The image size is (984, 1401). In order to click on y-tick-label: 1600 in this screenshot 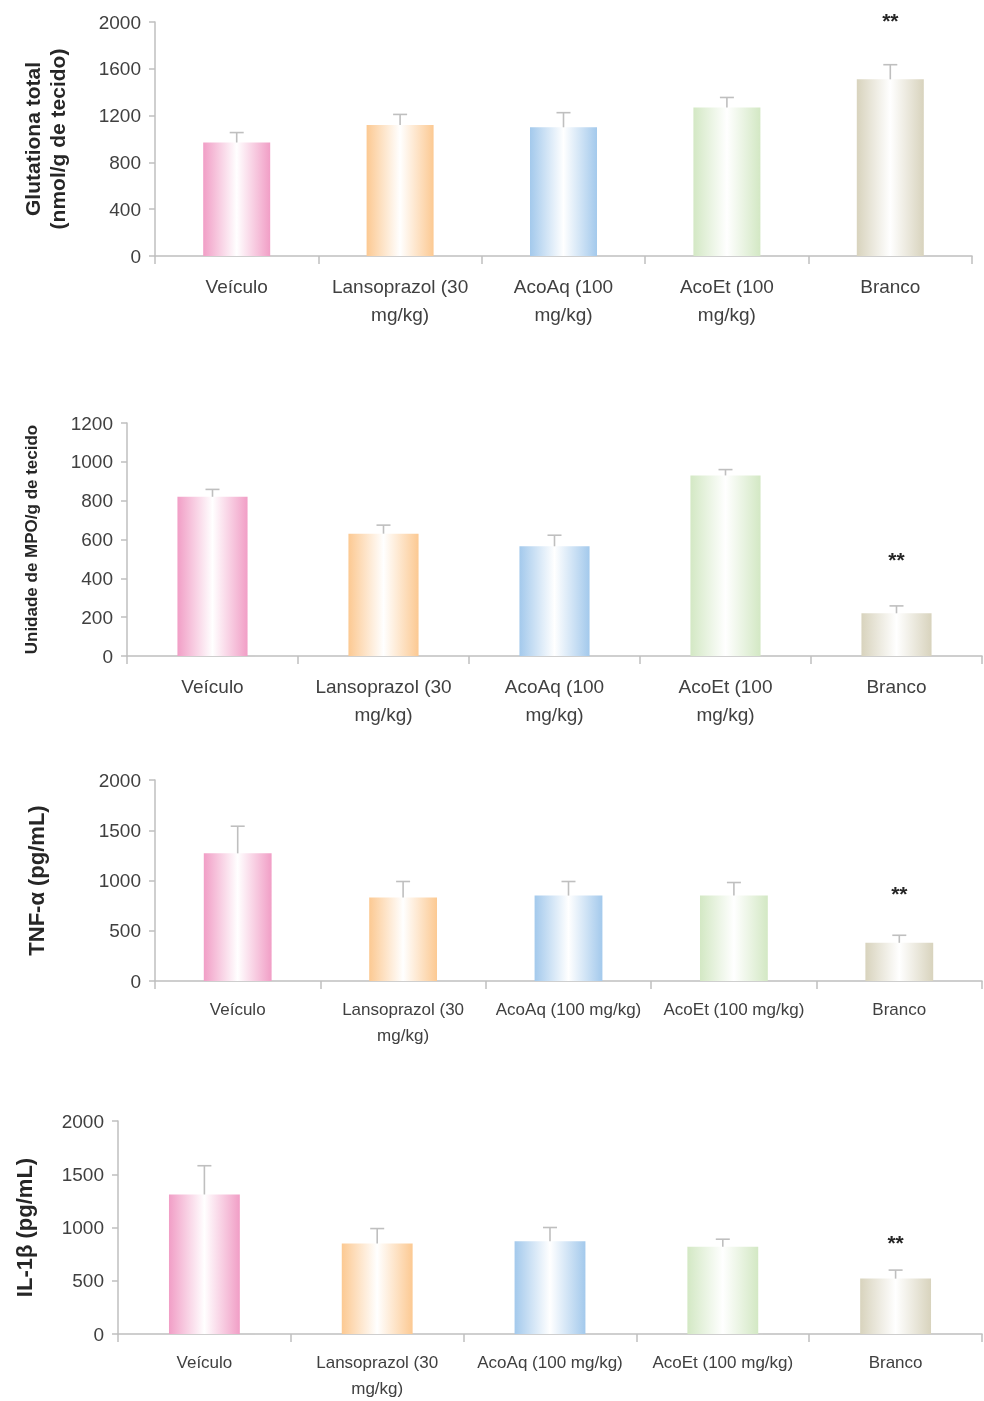, I will do `click(119, 69)`.